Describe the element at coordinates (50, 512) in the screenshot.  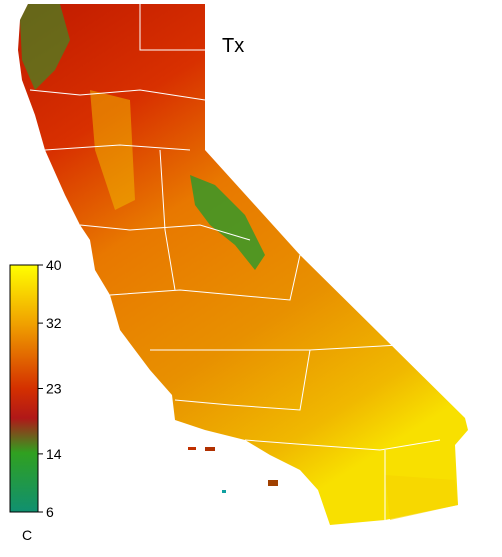
I see `colorbar-tick-label: 6` at that location.